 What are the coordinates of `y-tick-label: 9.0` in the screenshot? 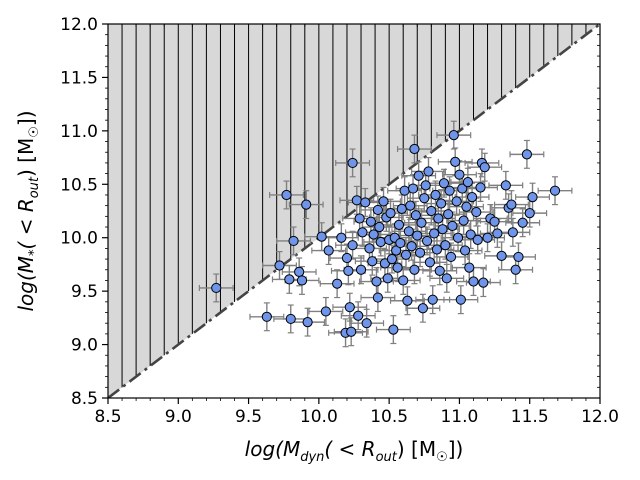 It's located at (84, 346).